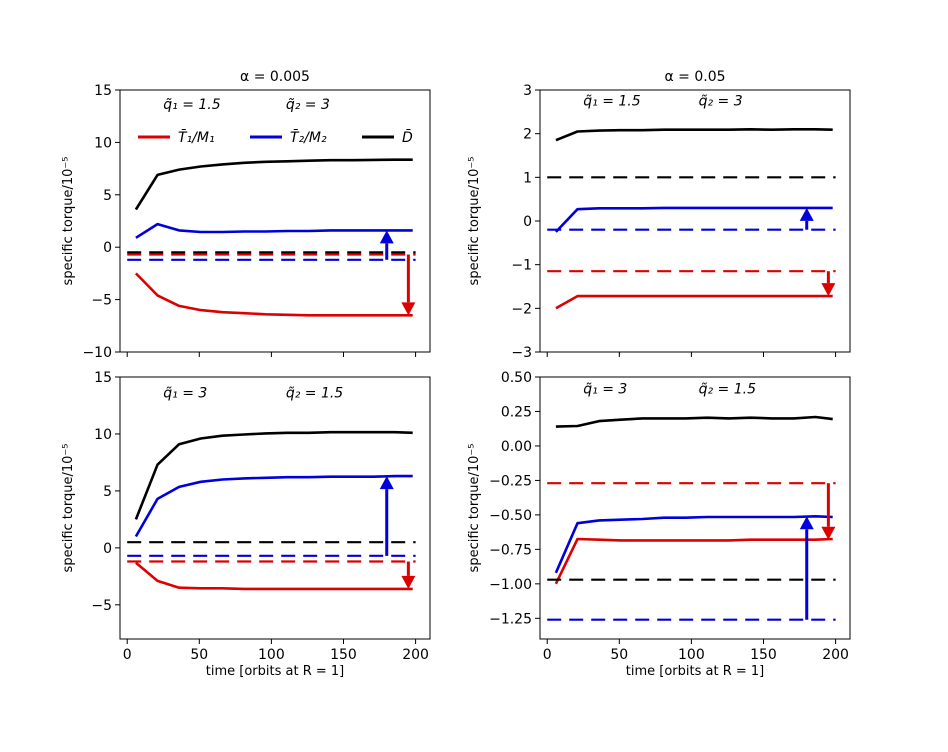 Image resolution: width=948 pixels, height=752 pixels. Describe the element at coordinates (527, 135) in the screenshot. I see `y-tick-label: 2` at that location.